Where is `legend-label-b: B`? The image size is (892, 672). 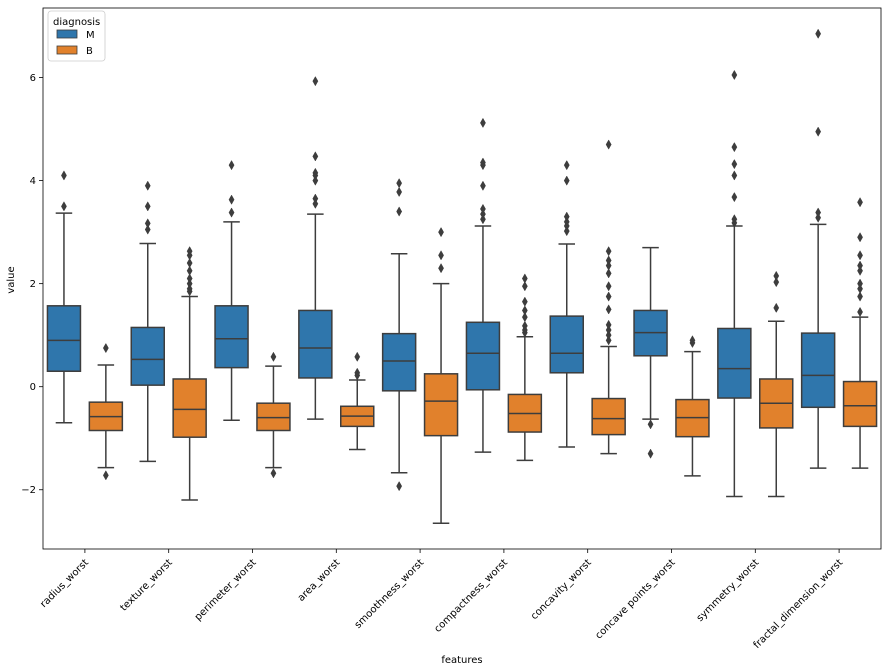
legend-label-b: B is located at coordinates (89, 51).